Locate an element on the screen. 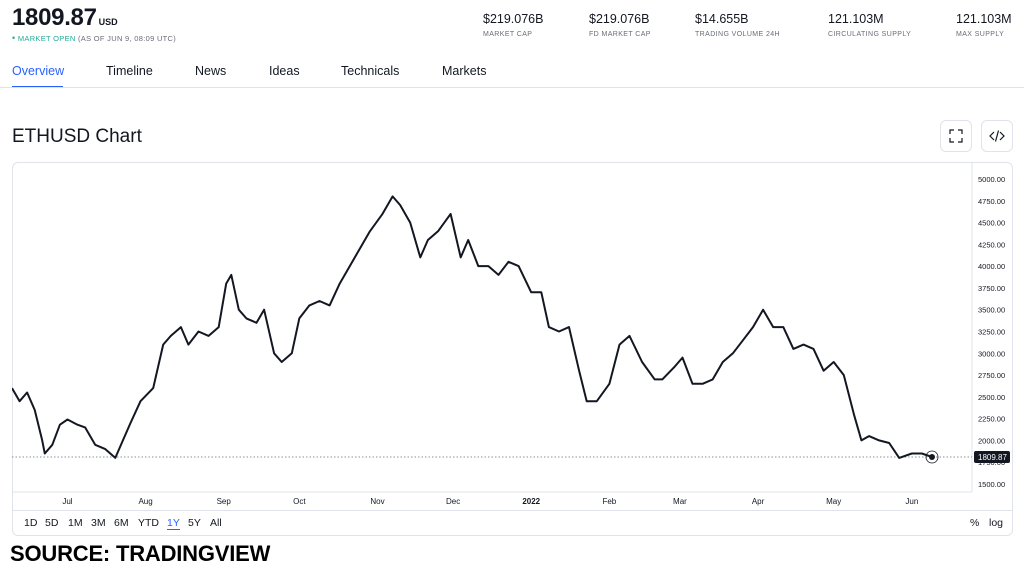 Image resolution: width=1024 pixels, height=573 pixels. tab-overview: Overview is located at coordinates (38, 71).